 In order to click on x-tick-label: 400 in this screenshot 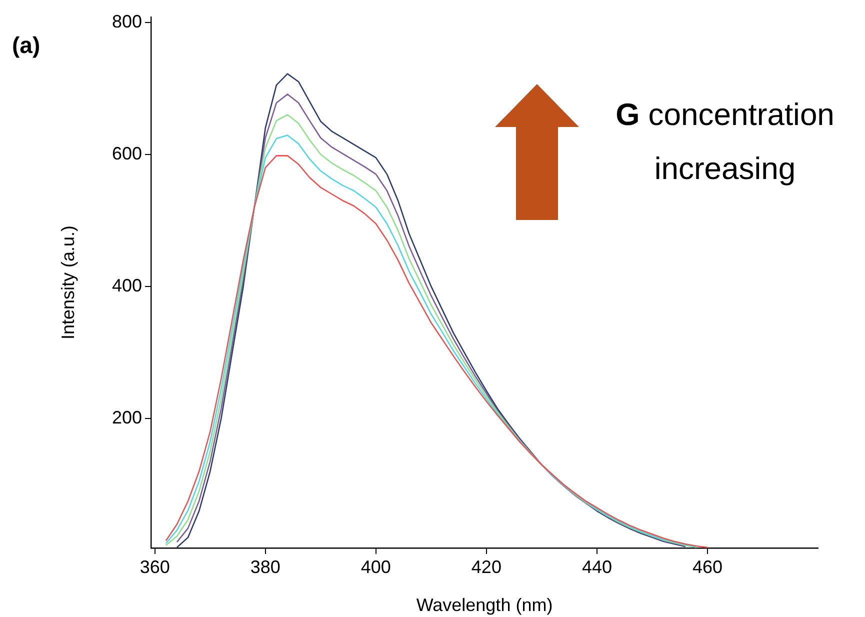, I will do `click(375, 566)`.